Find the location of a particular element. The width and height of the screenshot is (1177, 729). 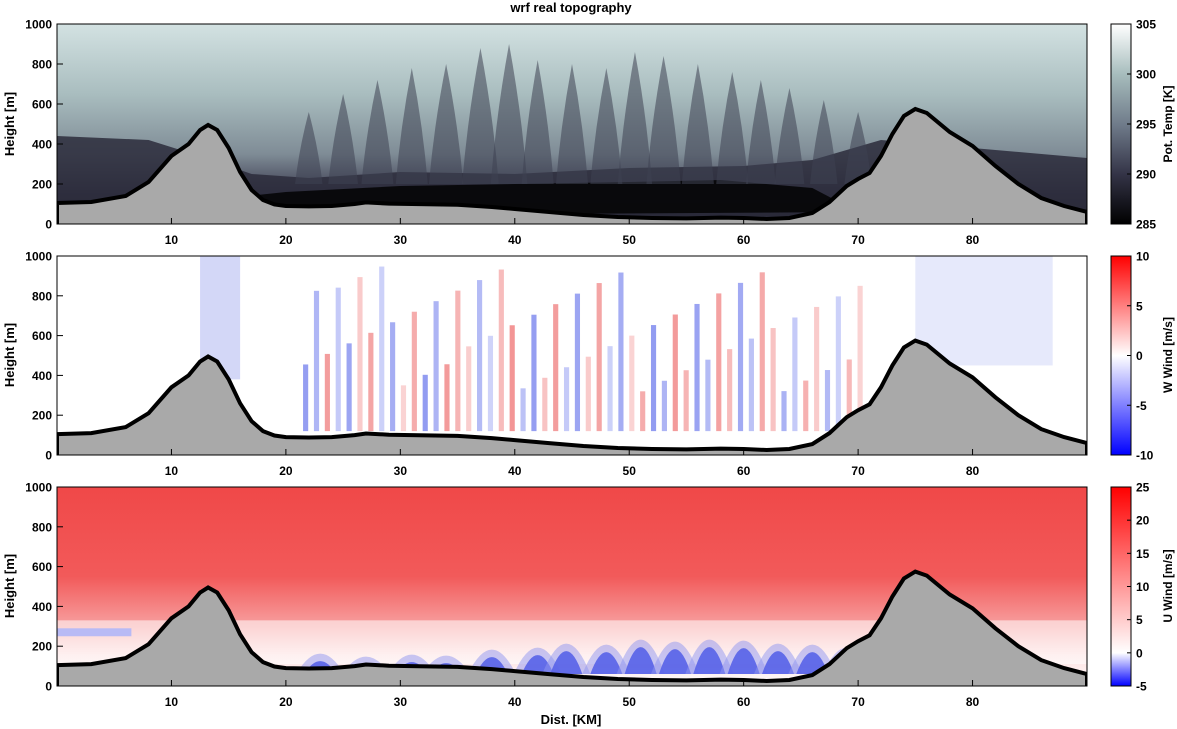

colorbar-tick-label: 5 is located at coordinates (1139, 306).